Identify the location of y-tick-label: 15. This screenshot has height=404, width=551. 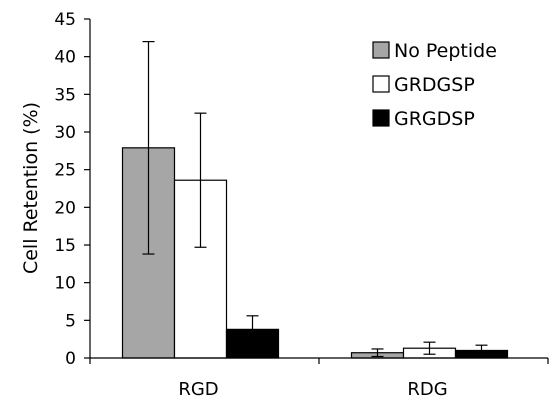
(65, 246).